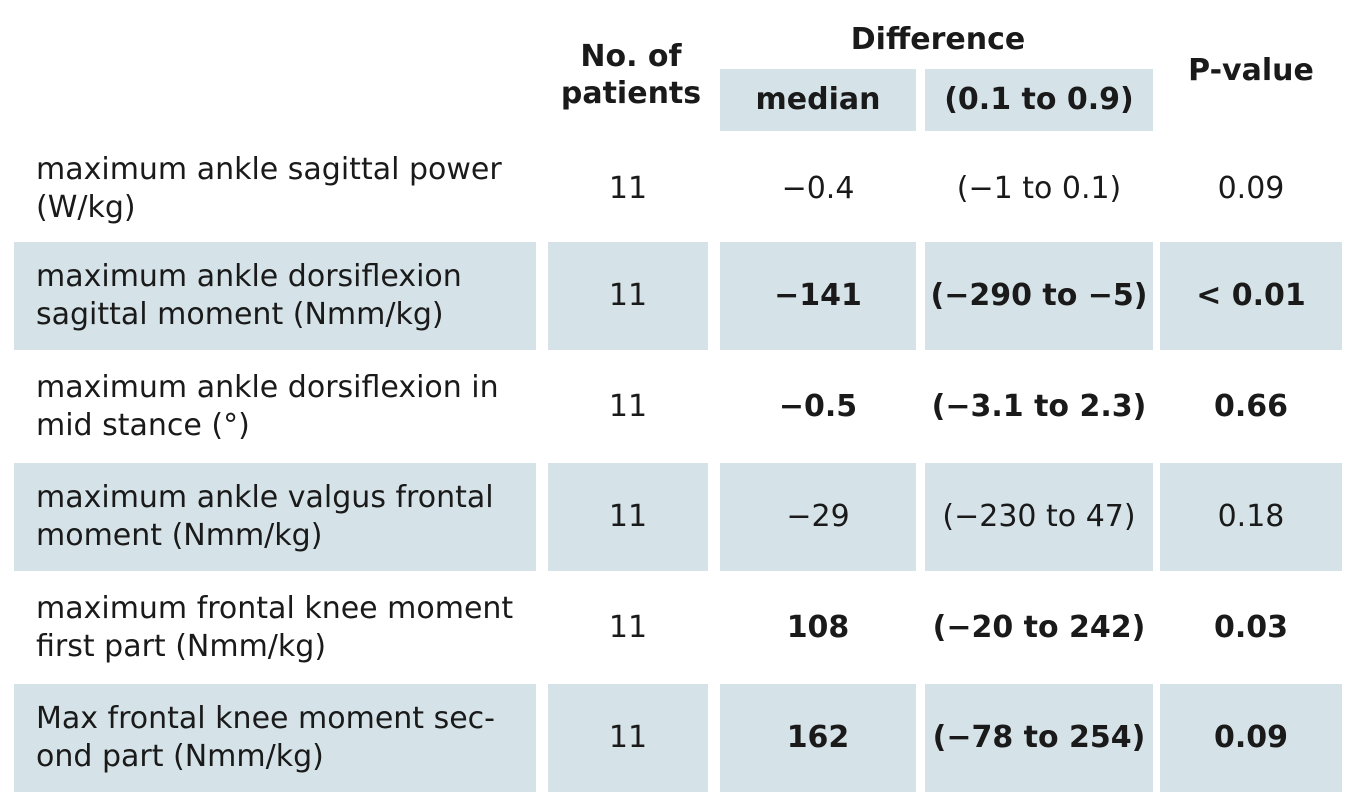  Describe the element at coordinates (1251, 407) in the screenshot. I see `pvalue-cell: 0.66` at that location.